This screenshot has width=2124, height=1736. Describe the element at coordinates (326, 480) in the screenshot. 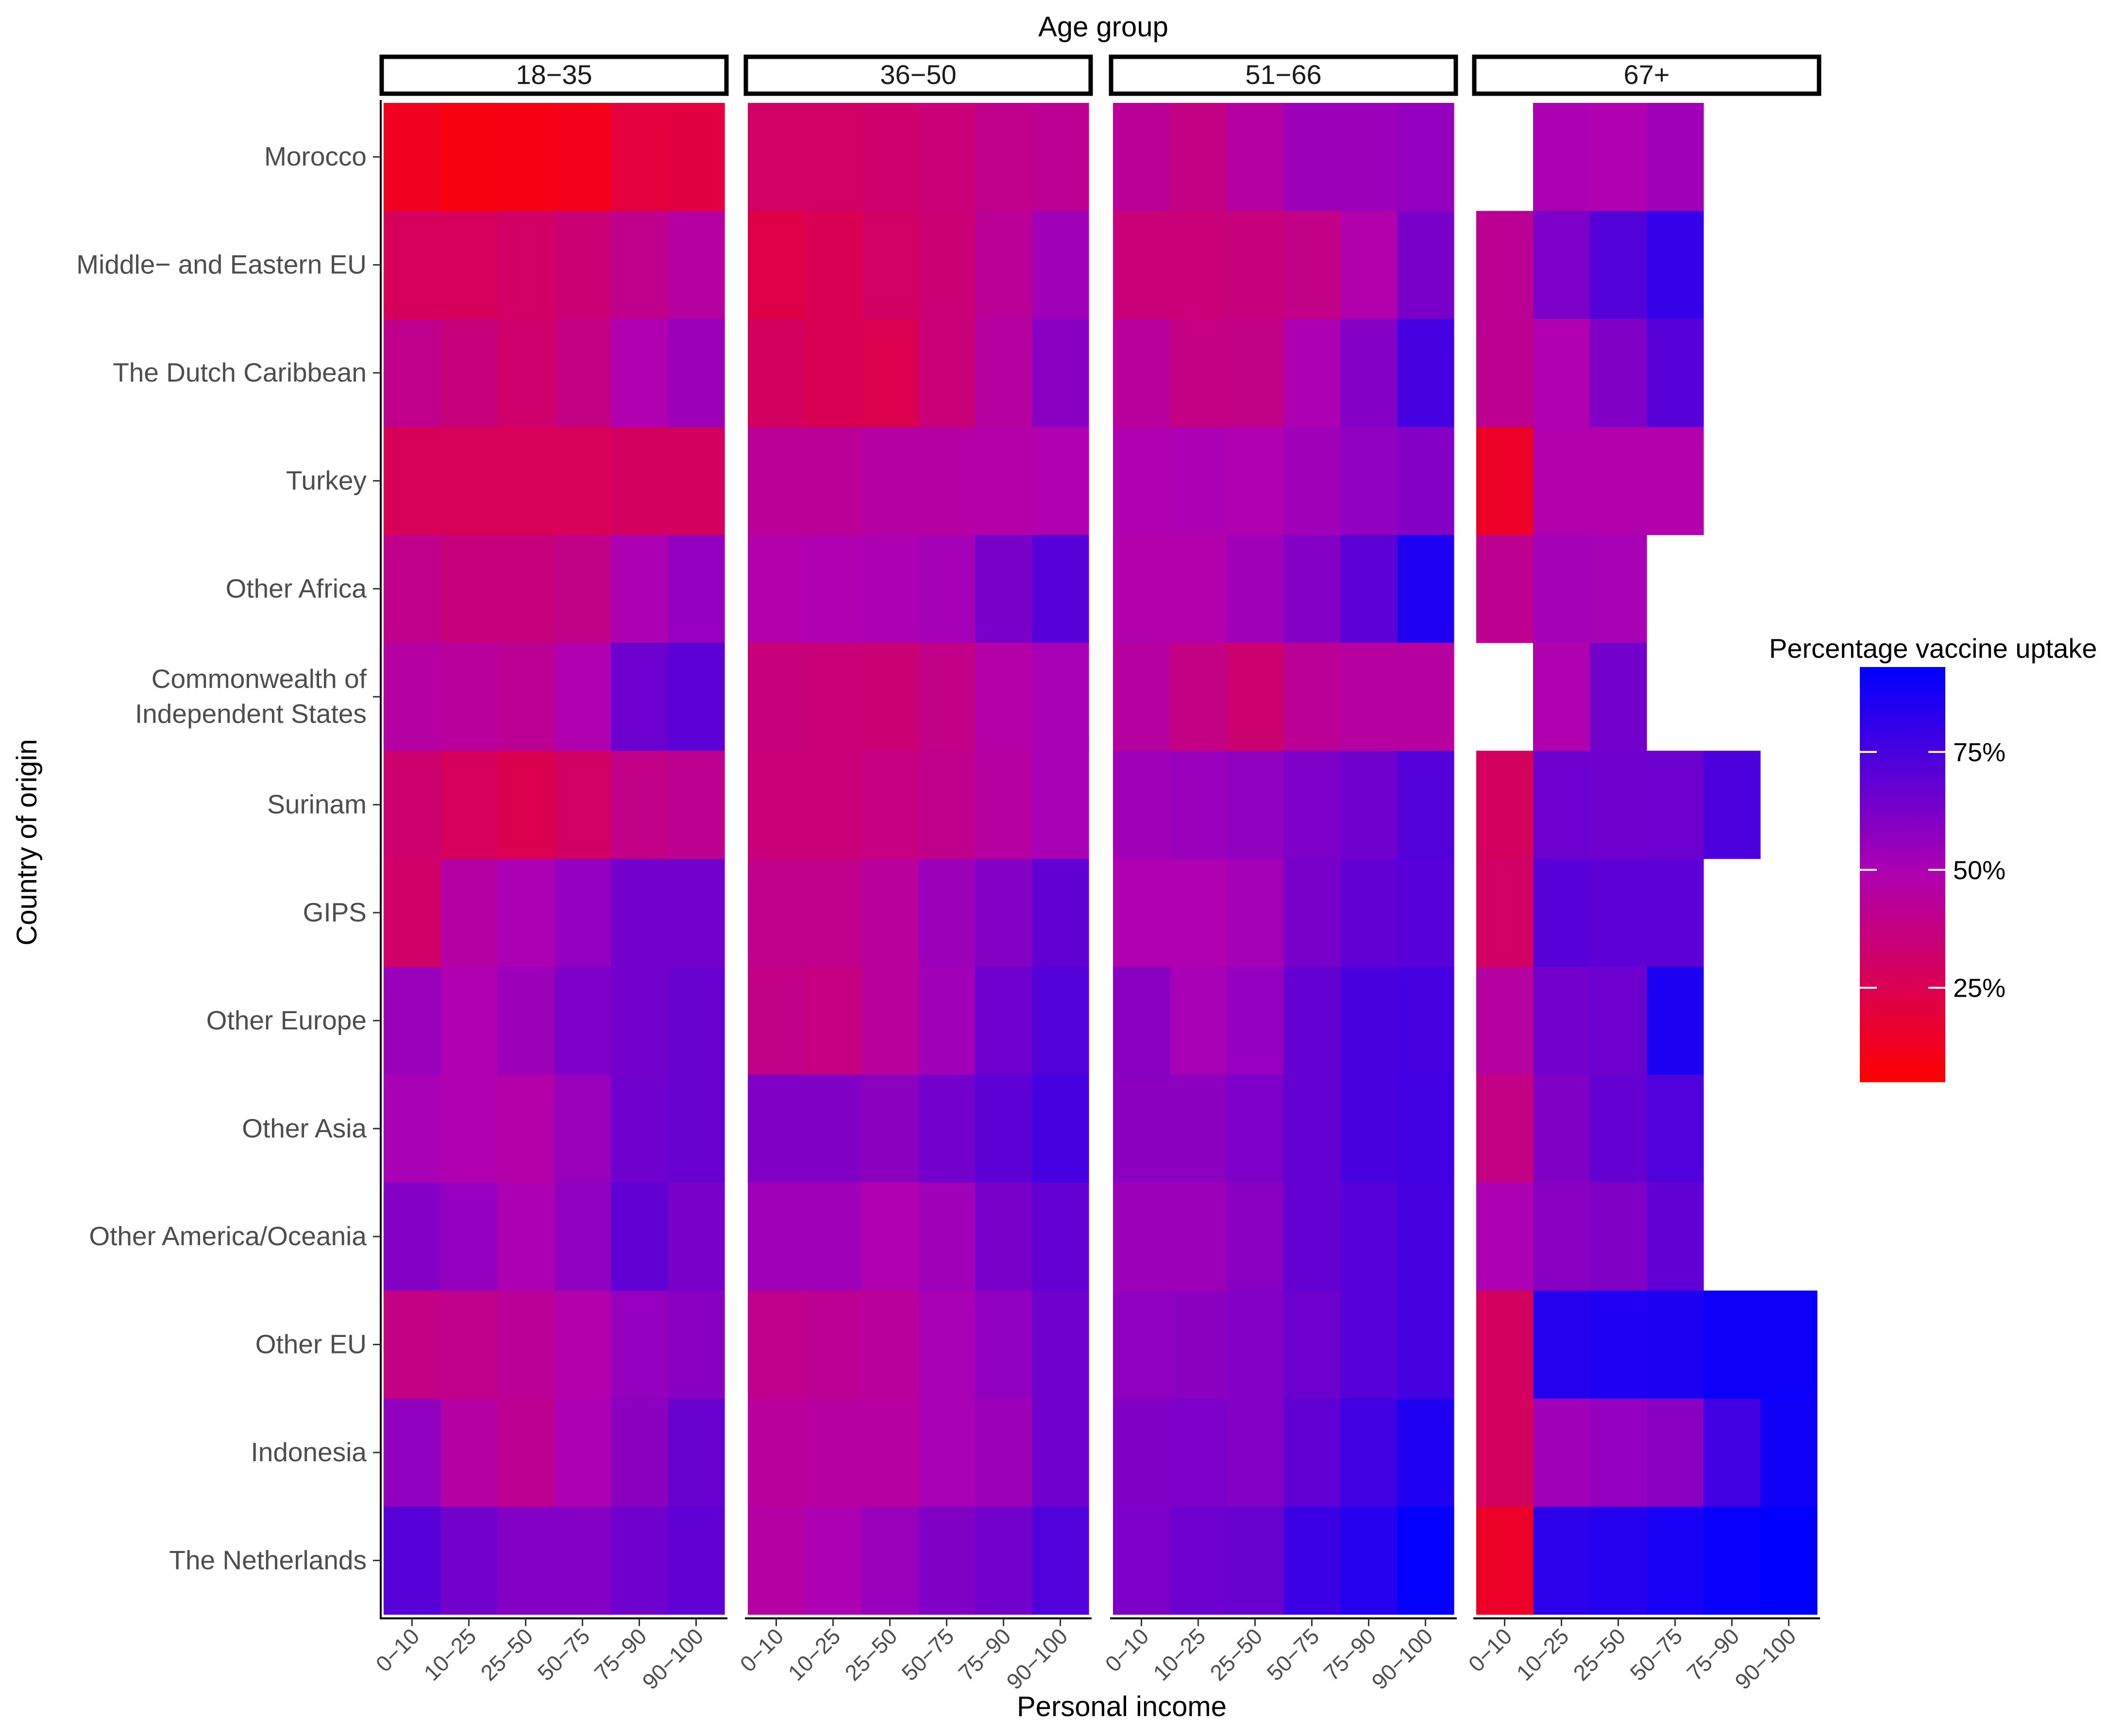

I see `y-tick-label: Turkey` at that location.